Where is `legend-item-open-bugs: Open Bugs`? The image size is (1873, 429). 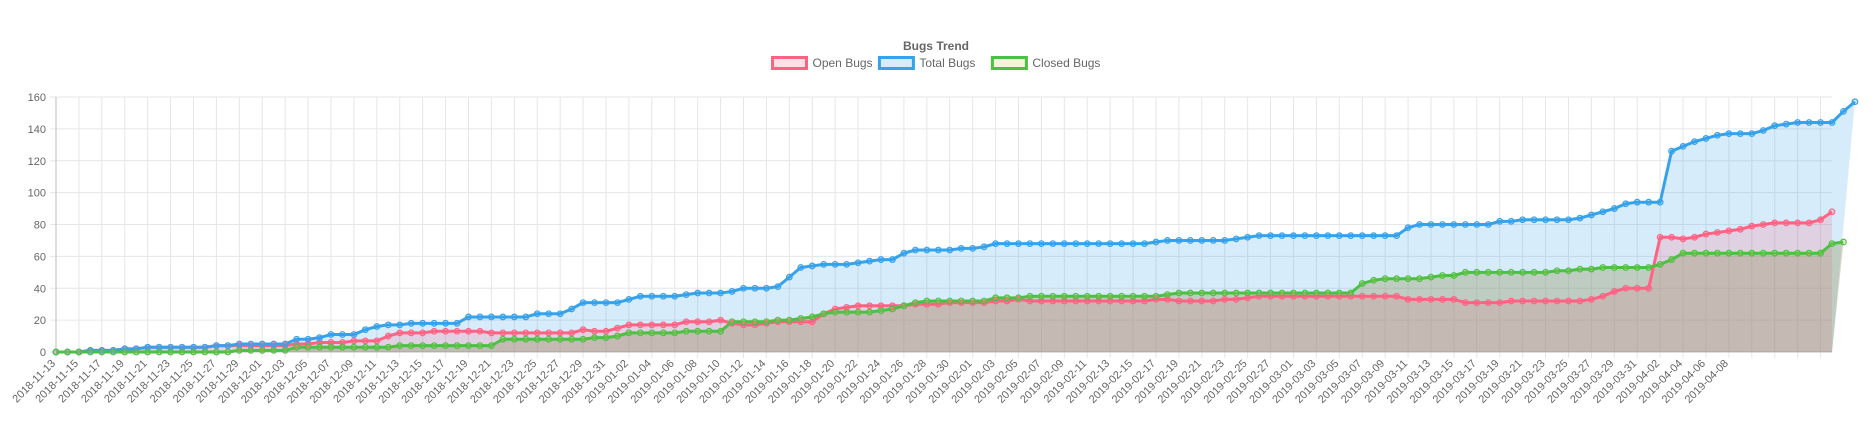
legend-item-open-bugs: Open Bugs is located at coordinates (822, 63).